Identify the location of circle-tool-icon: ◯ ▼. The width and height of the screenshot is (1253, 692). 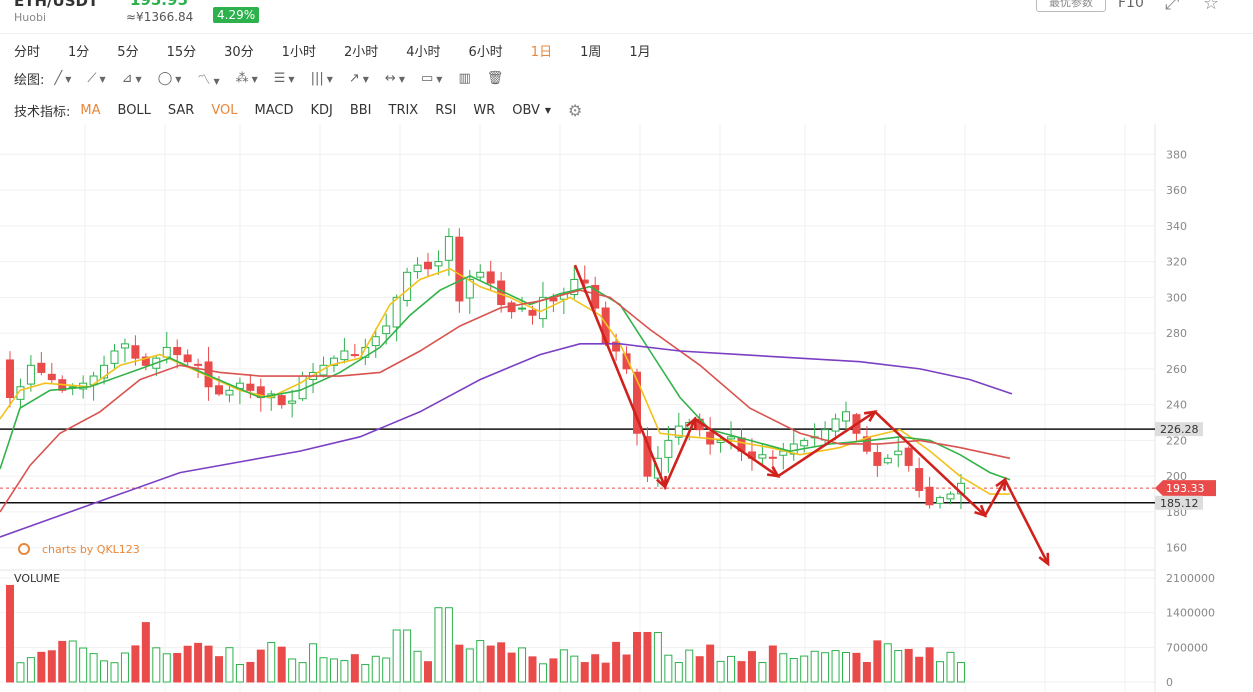
(169, 78).